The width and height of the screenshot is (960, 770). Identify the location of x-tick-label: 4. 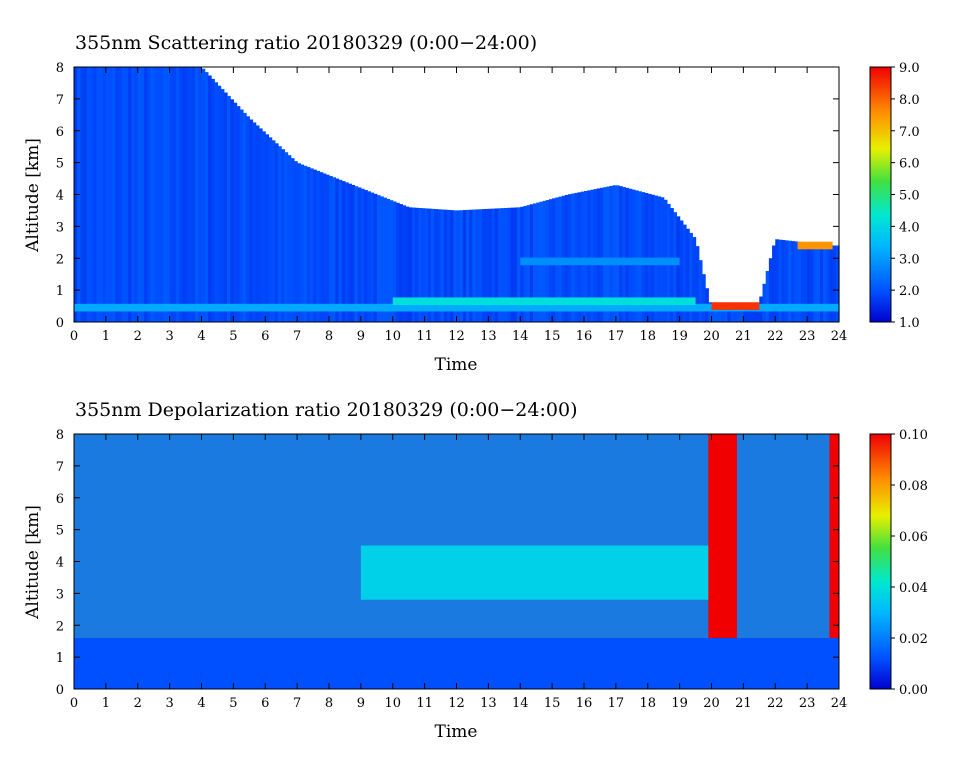
(201, 703).